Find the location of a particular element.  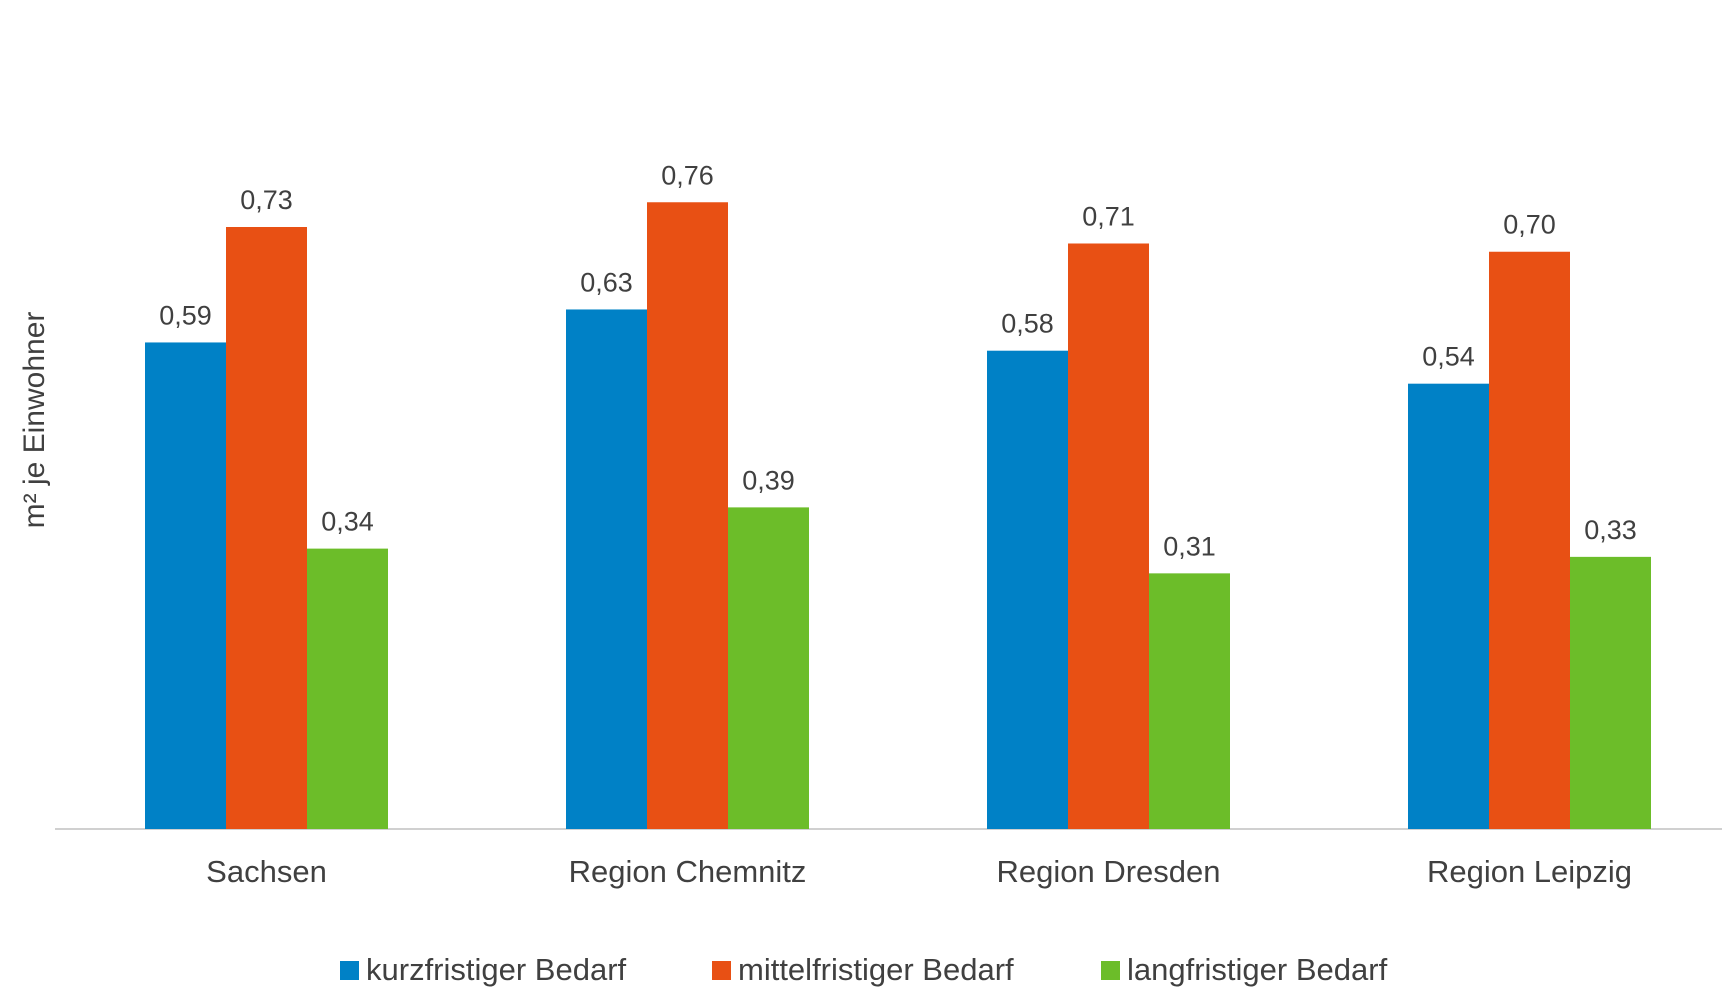

value-label-1-2: 0,63 is located at coordinates (606, 282).